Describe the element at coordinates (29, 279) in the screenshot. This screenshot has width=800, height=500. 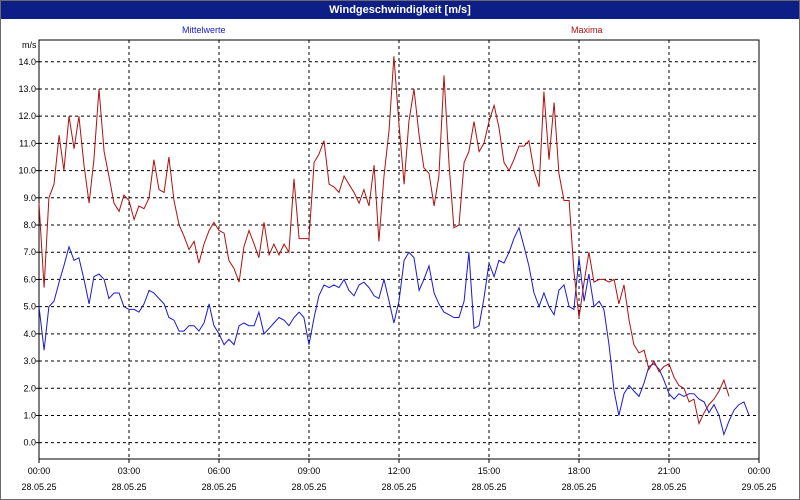
I see `y-tick-label: 6.0` at that location.